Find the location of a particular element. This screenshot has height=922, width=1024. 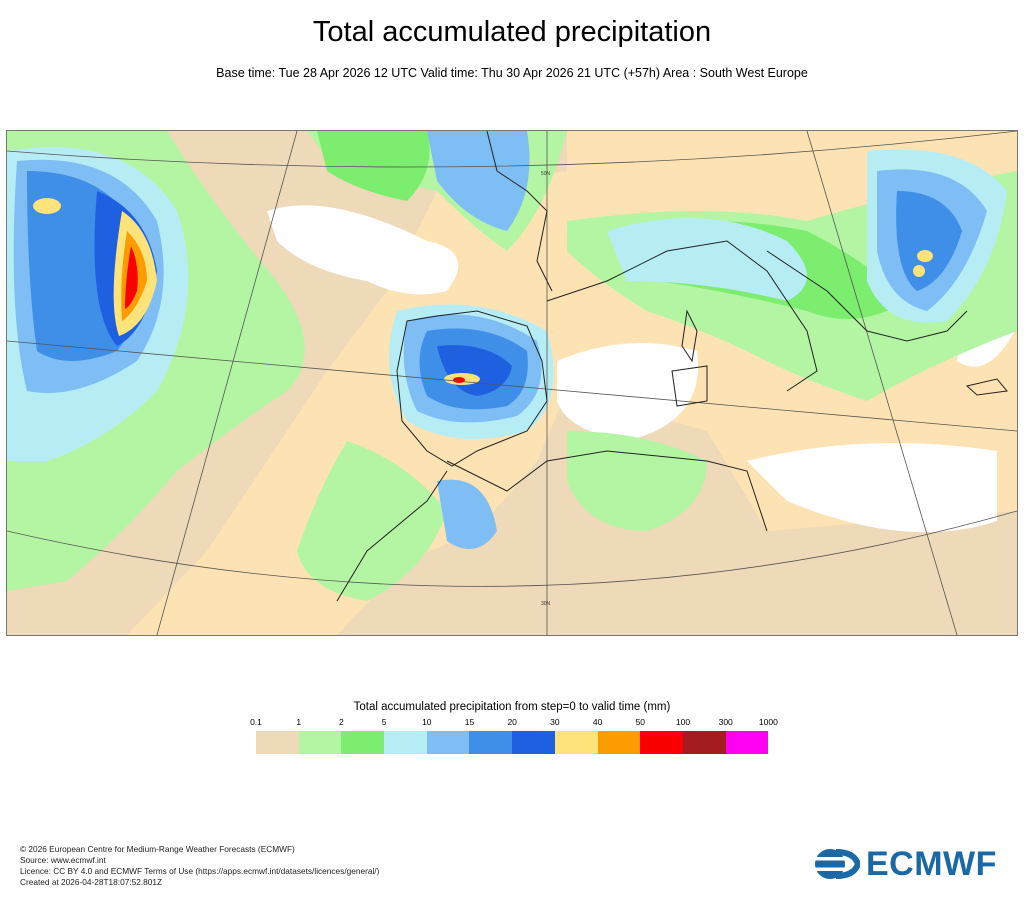

legend-tick-label: 20 is located at coordinates (512, 722).